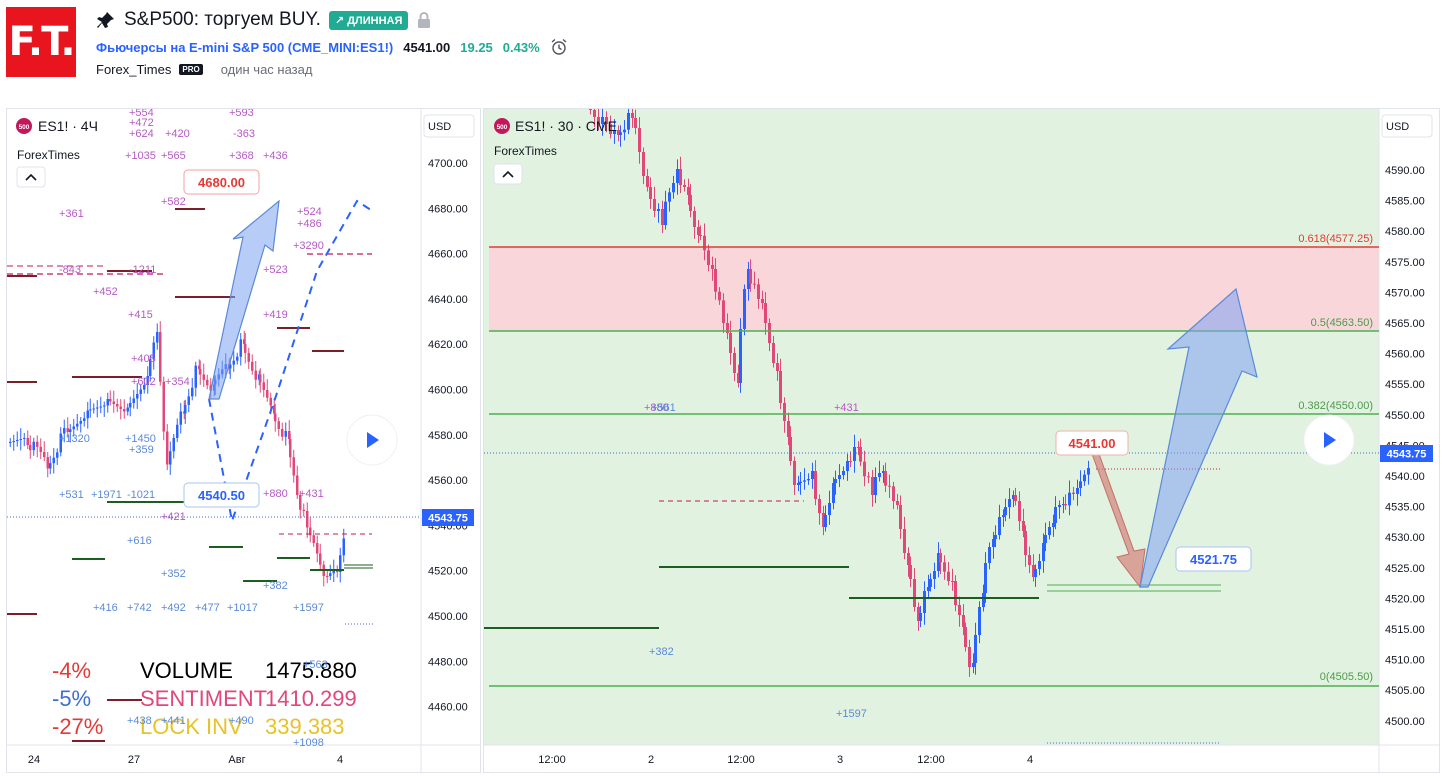  What do you see at coordinates (134, 69) in the screenshot?
I see `author-name: Forex_Times` at bounding box center [134, 69].